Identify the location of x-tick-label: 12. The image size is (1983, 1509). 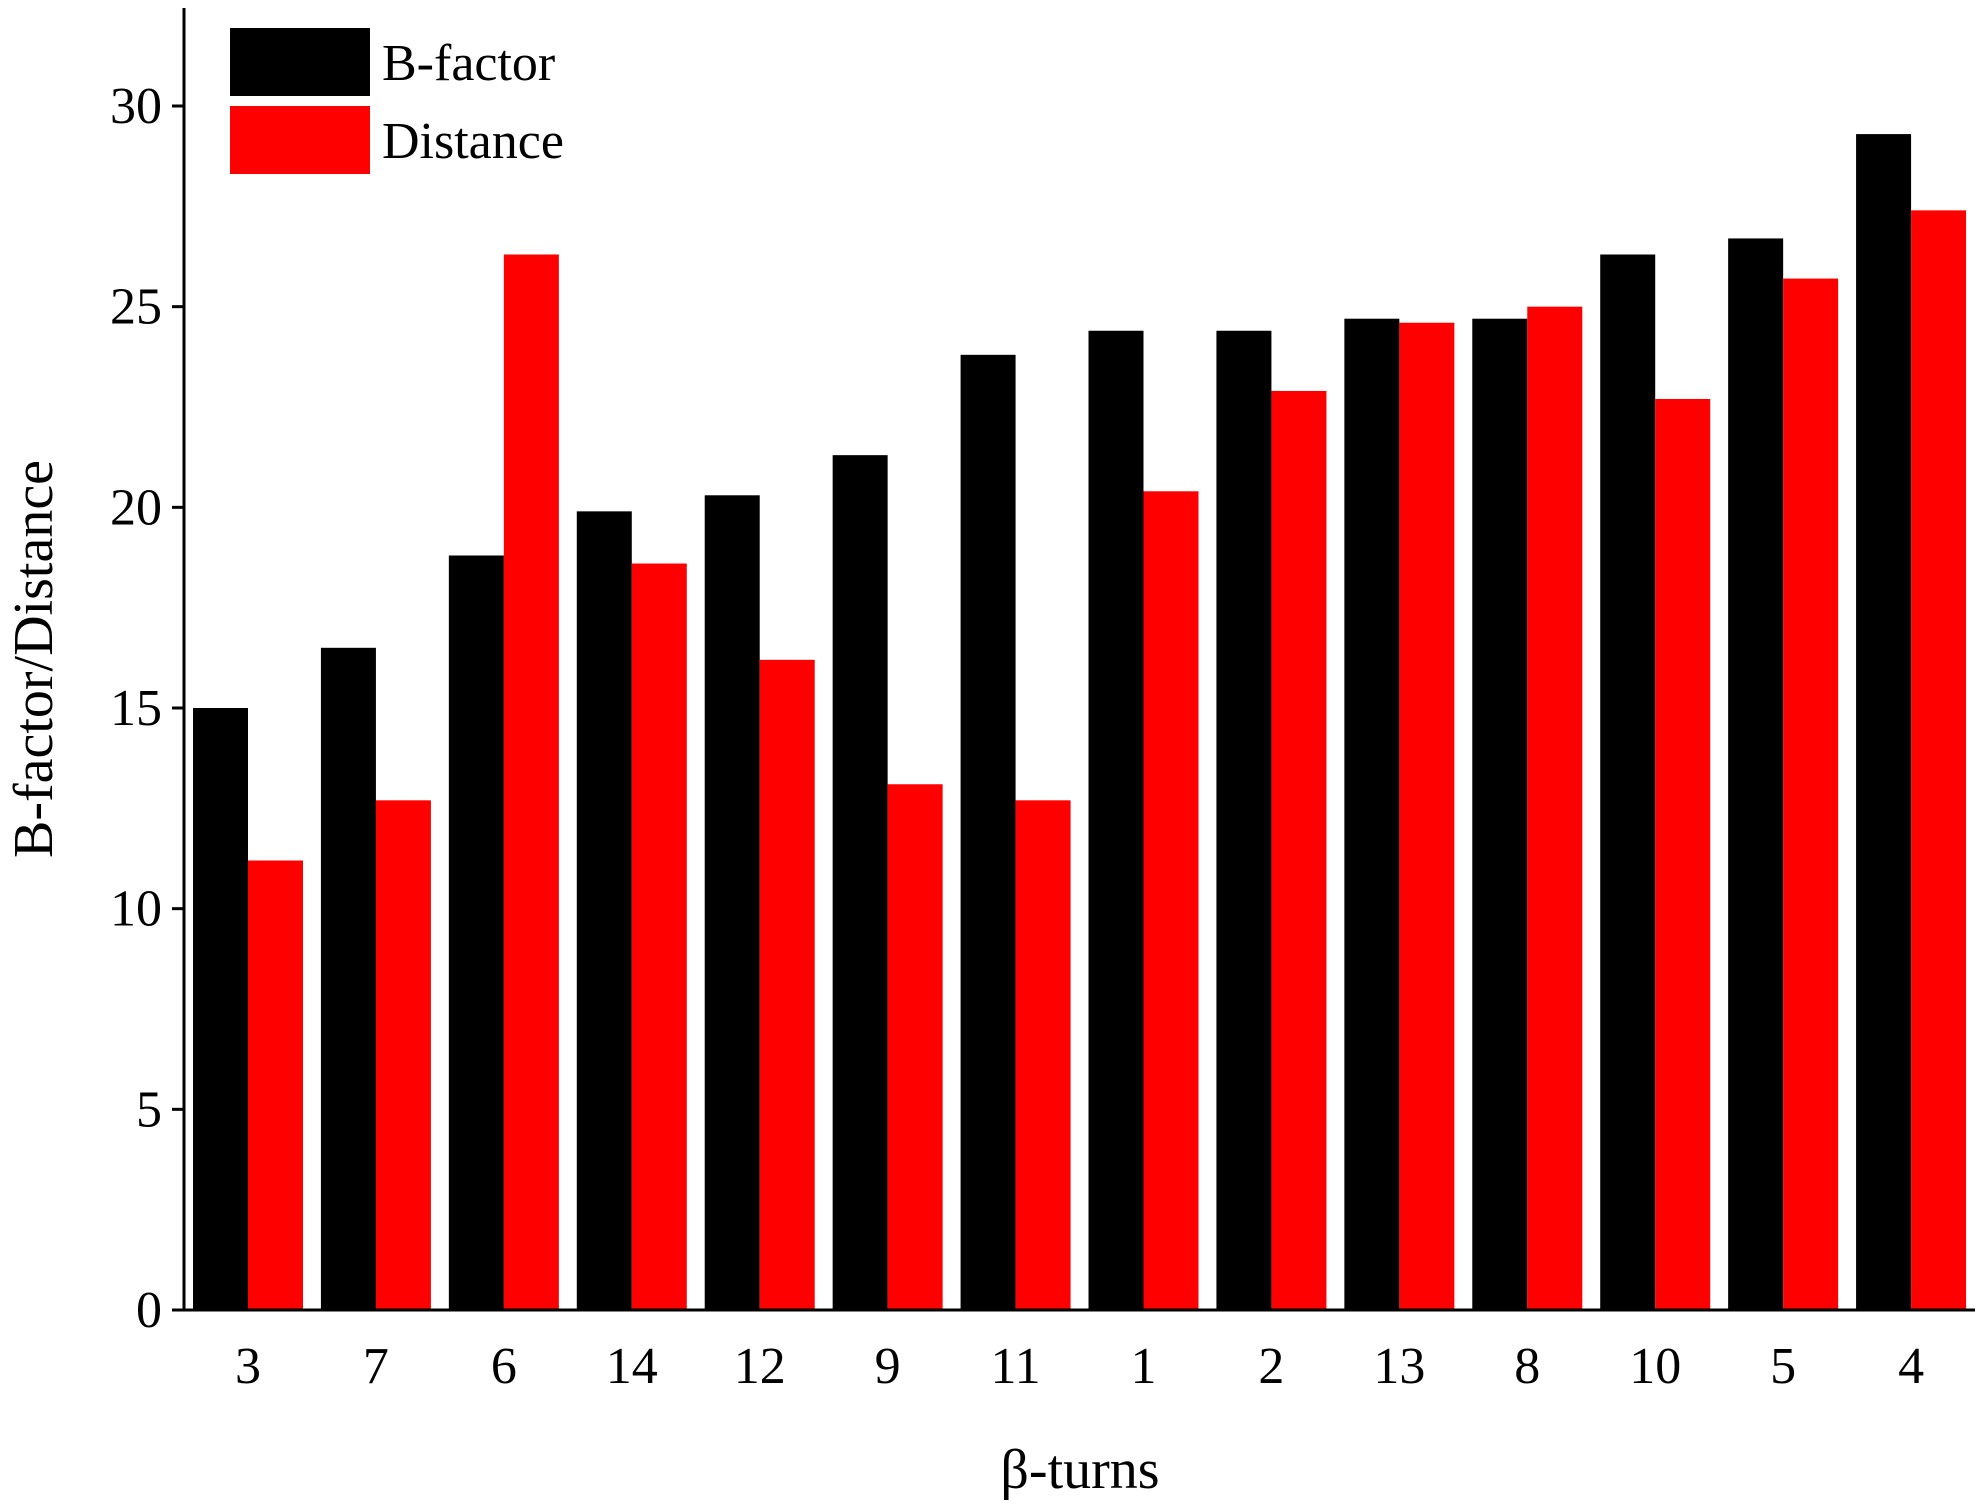
(760, 1366).